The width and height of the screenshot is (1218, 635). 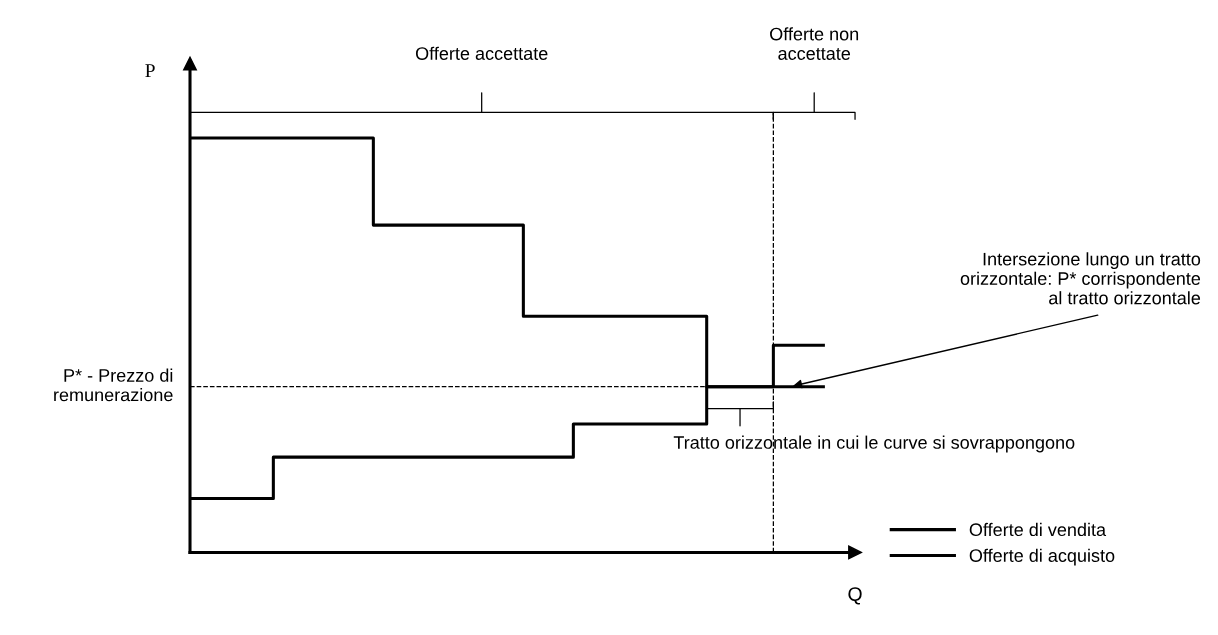 What do you see at coordinates (481, 53) in the screenshot?
I see `text: Offerte accettate` at bounding box center [481, 53].